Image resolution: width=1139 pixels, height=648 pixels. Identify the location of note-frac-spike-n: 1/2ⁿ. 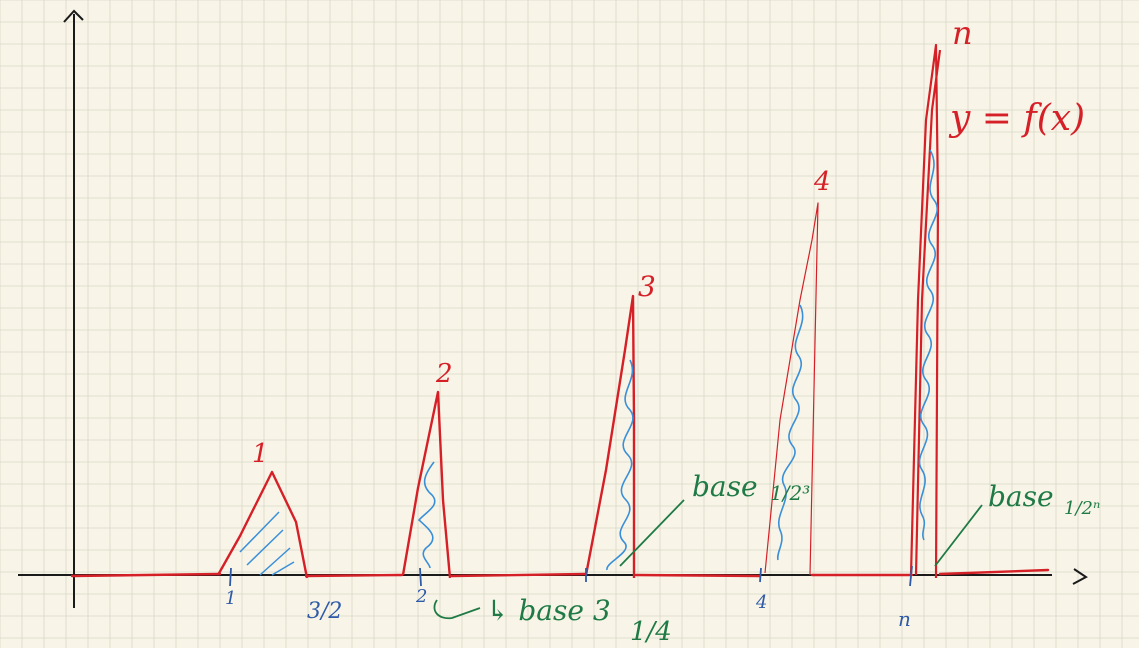
(1082, 508).